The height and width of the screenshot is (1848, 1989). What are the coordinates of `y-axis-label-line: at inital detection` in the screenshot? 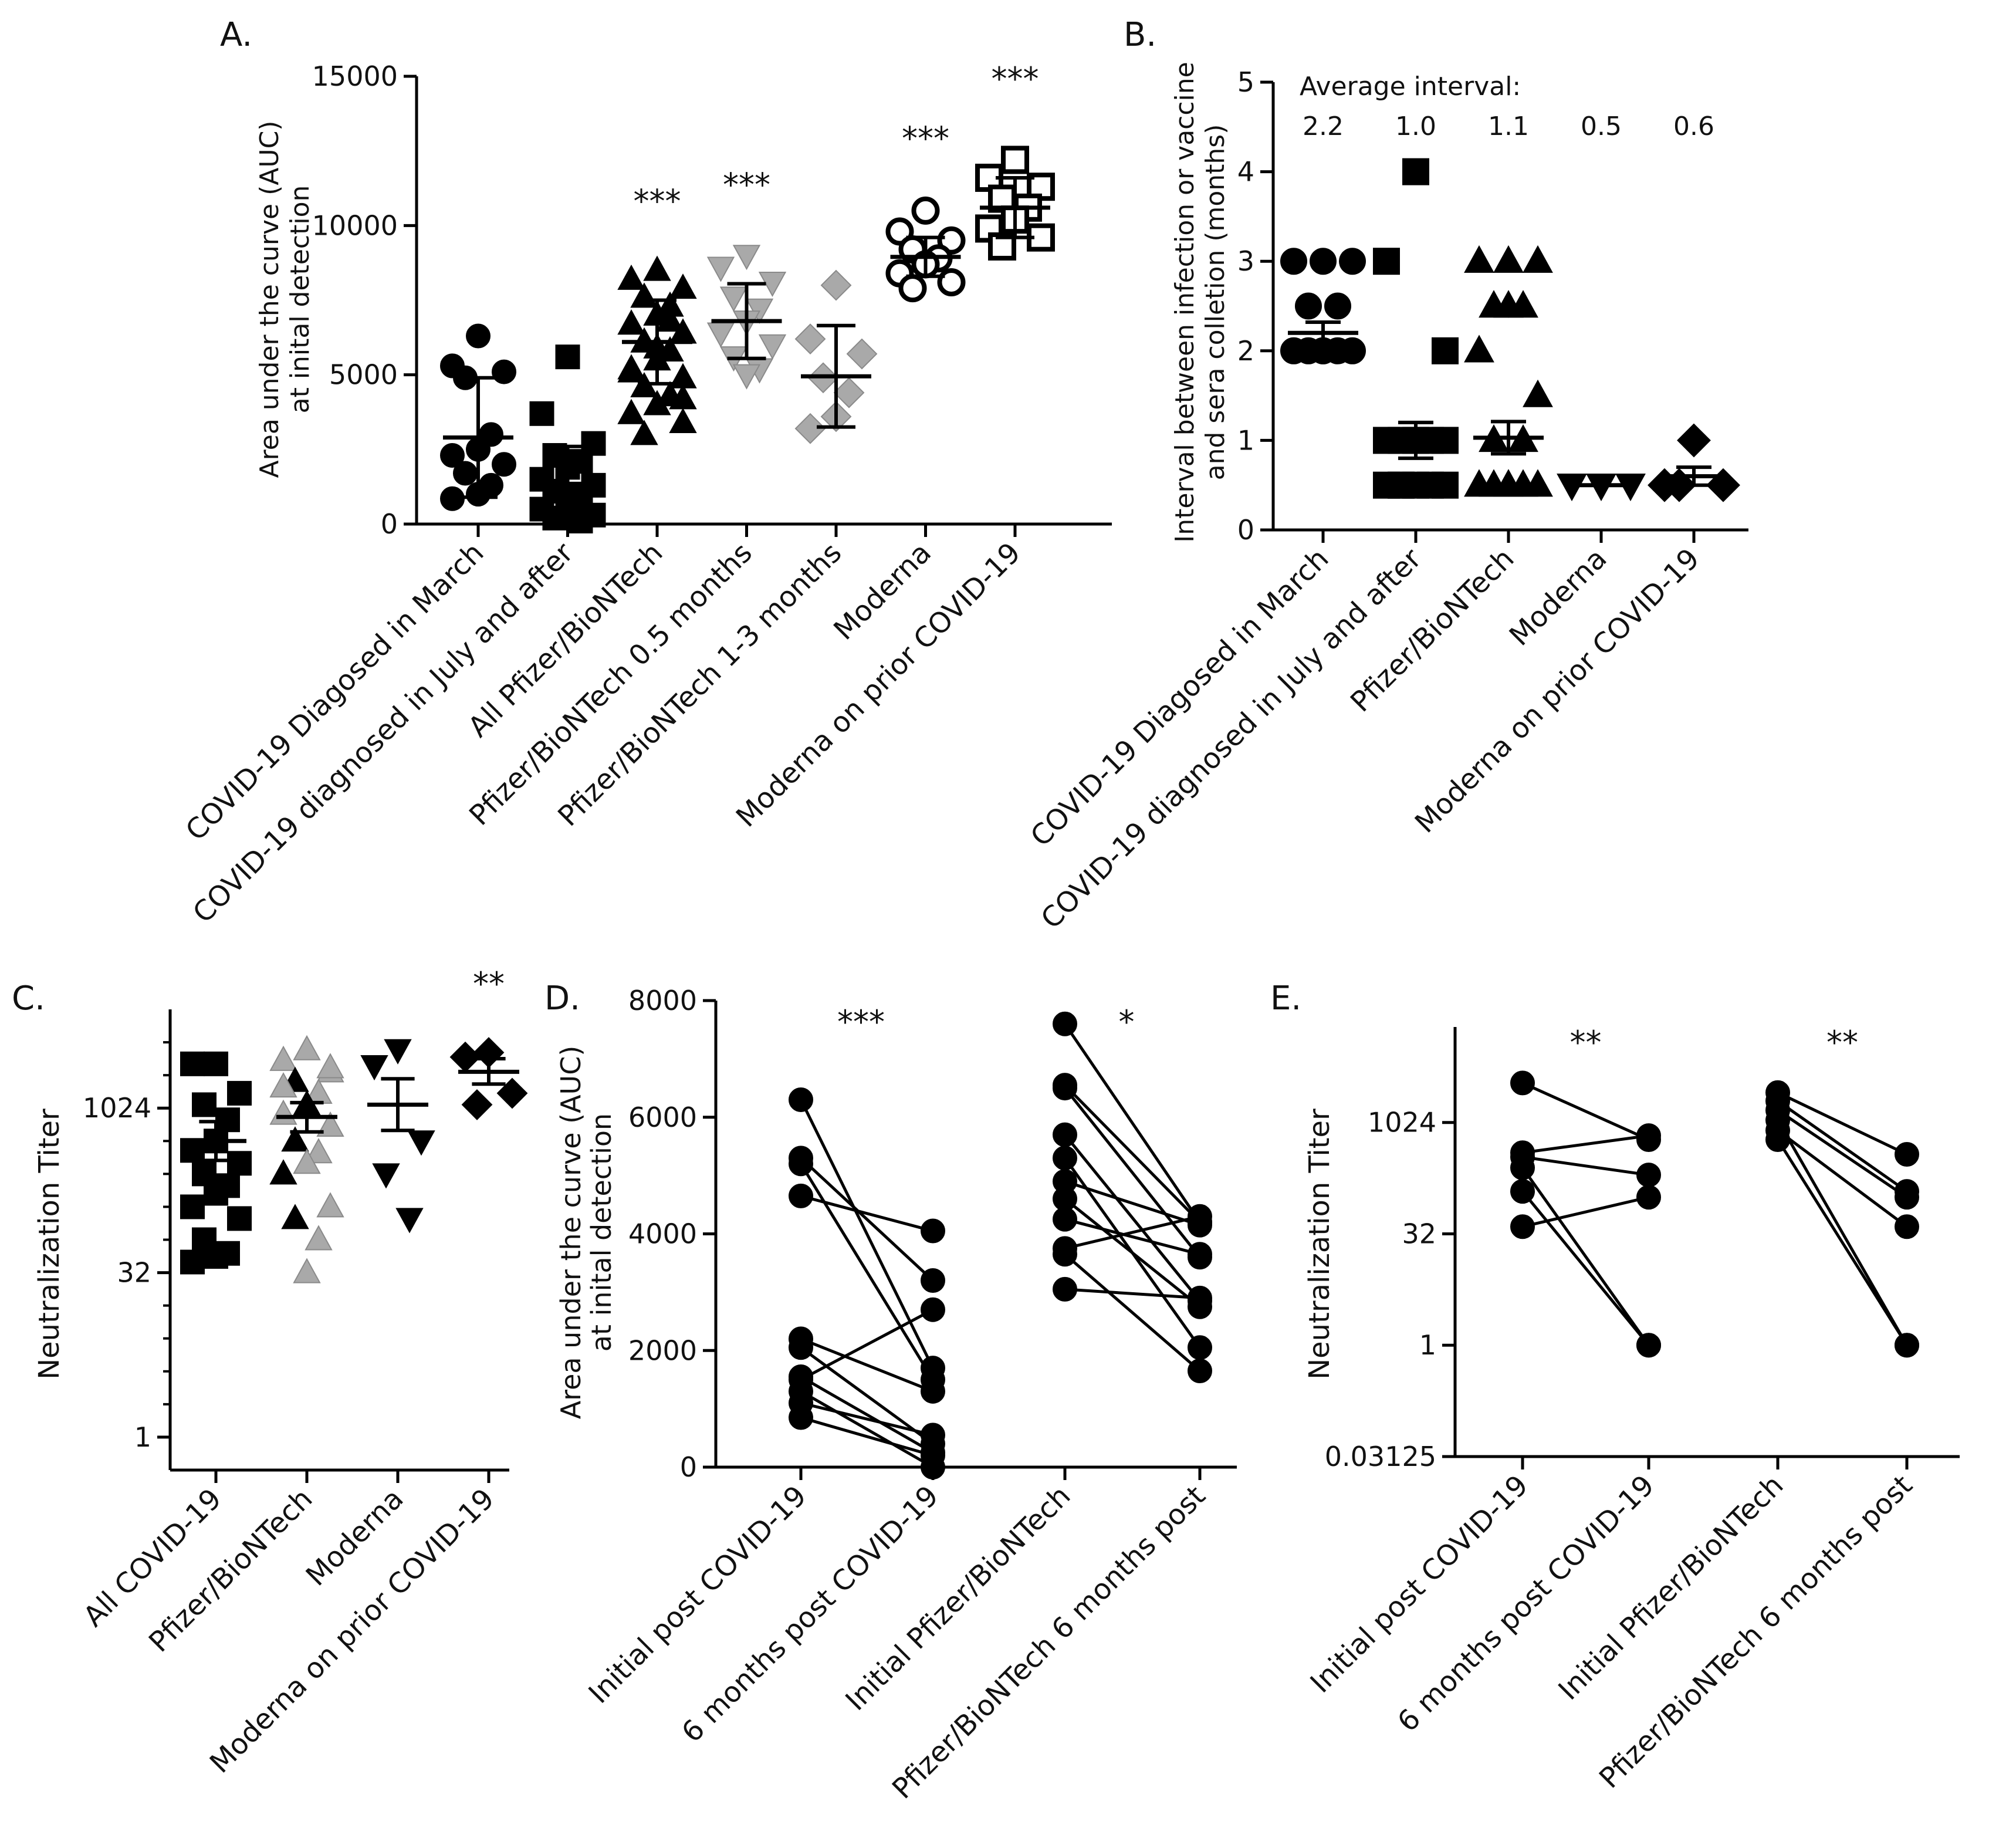 It's located at (601, 1232).